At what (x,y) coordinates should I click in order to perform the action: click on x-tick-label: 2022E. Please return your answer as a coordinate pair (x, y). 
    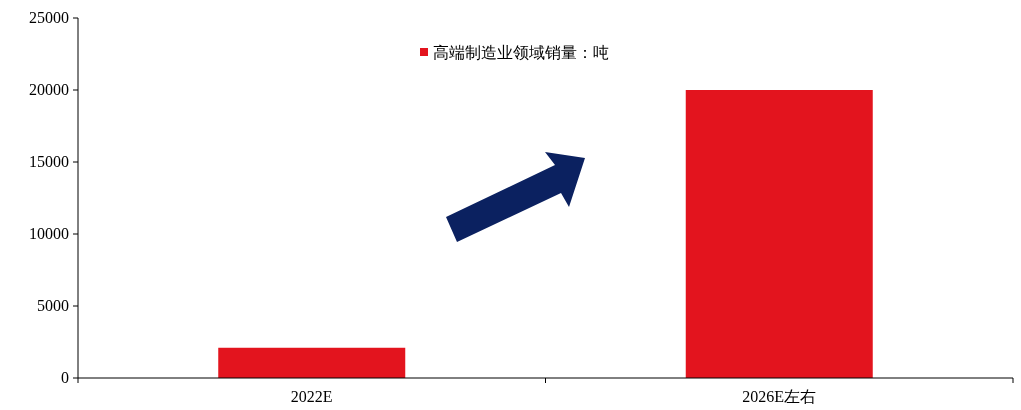
    Looking at the image, I should click on (311, 396).